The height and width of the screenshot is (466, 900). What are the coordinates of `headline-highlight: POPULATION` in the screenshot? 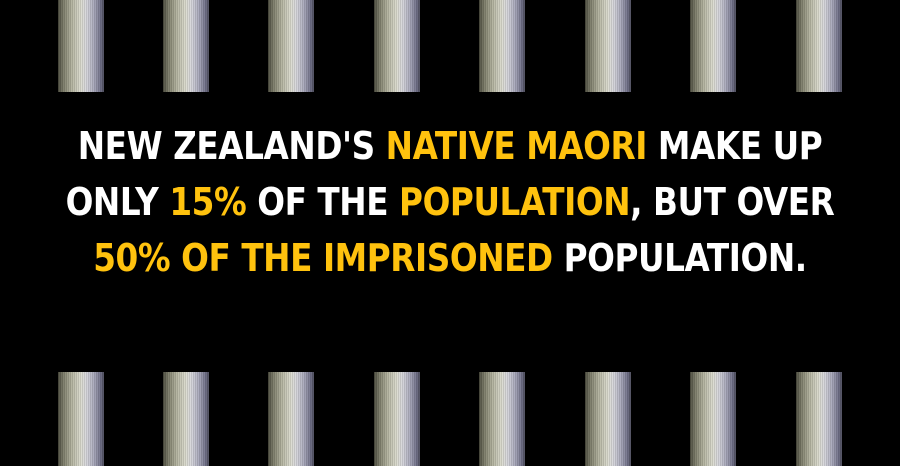 It's located at (515, 202).